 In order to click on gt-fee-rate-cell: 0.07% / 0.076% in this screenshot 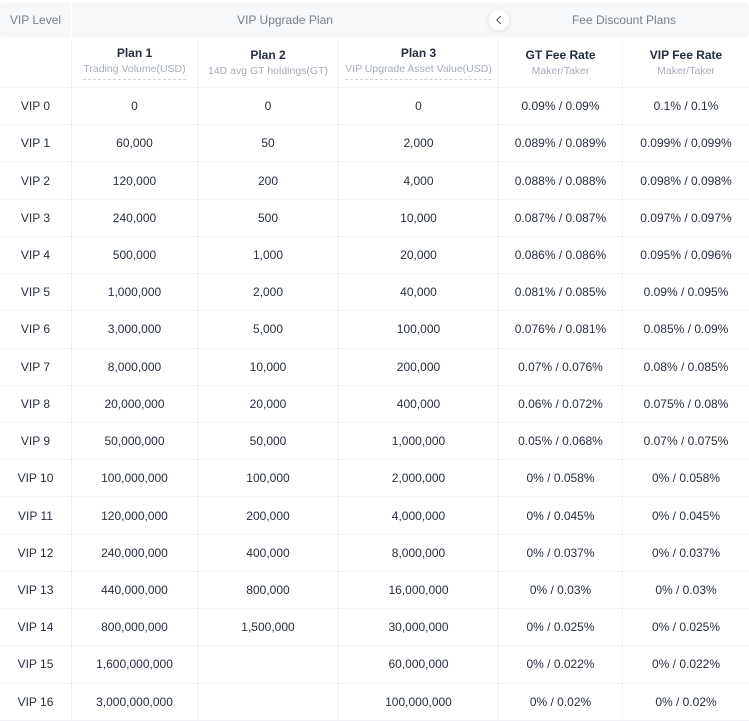, I will do `click(561, 366)`.